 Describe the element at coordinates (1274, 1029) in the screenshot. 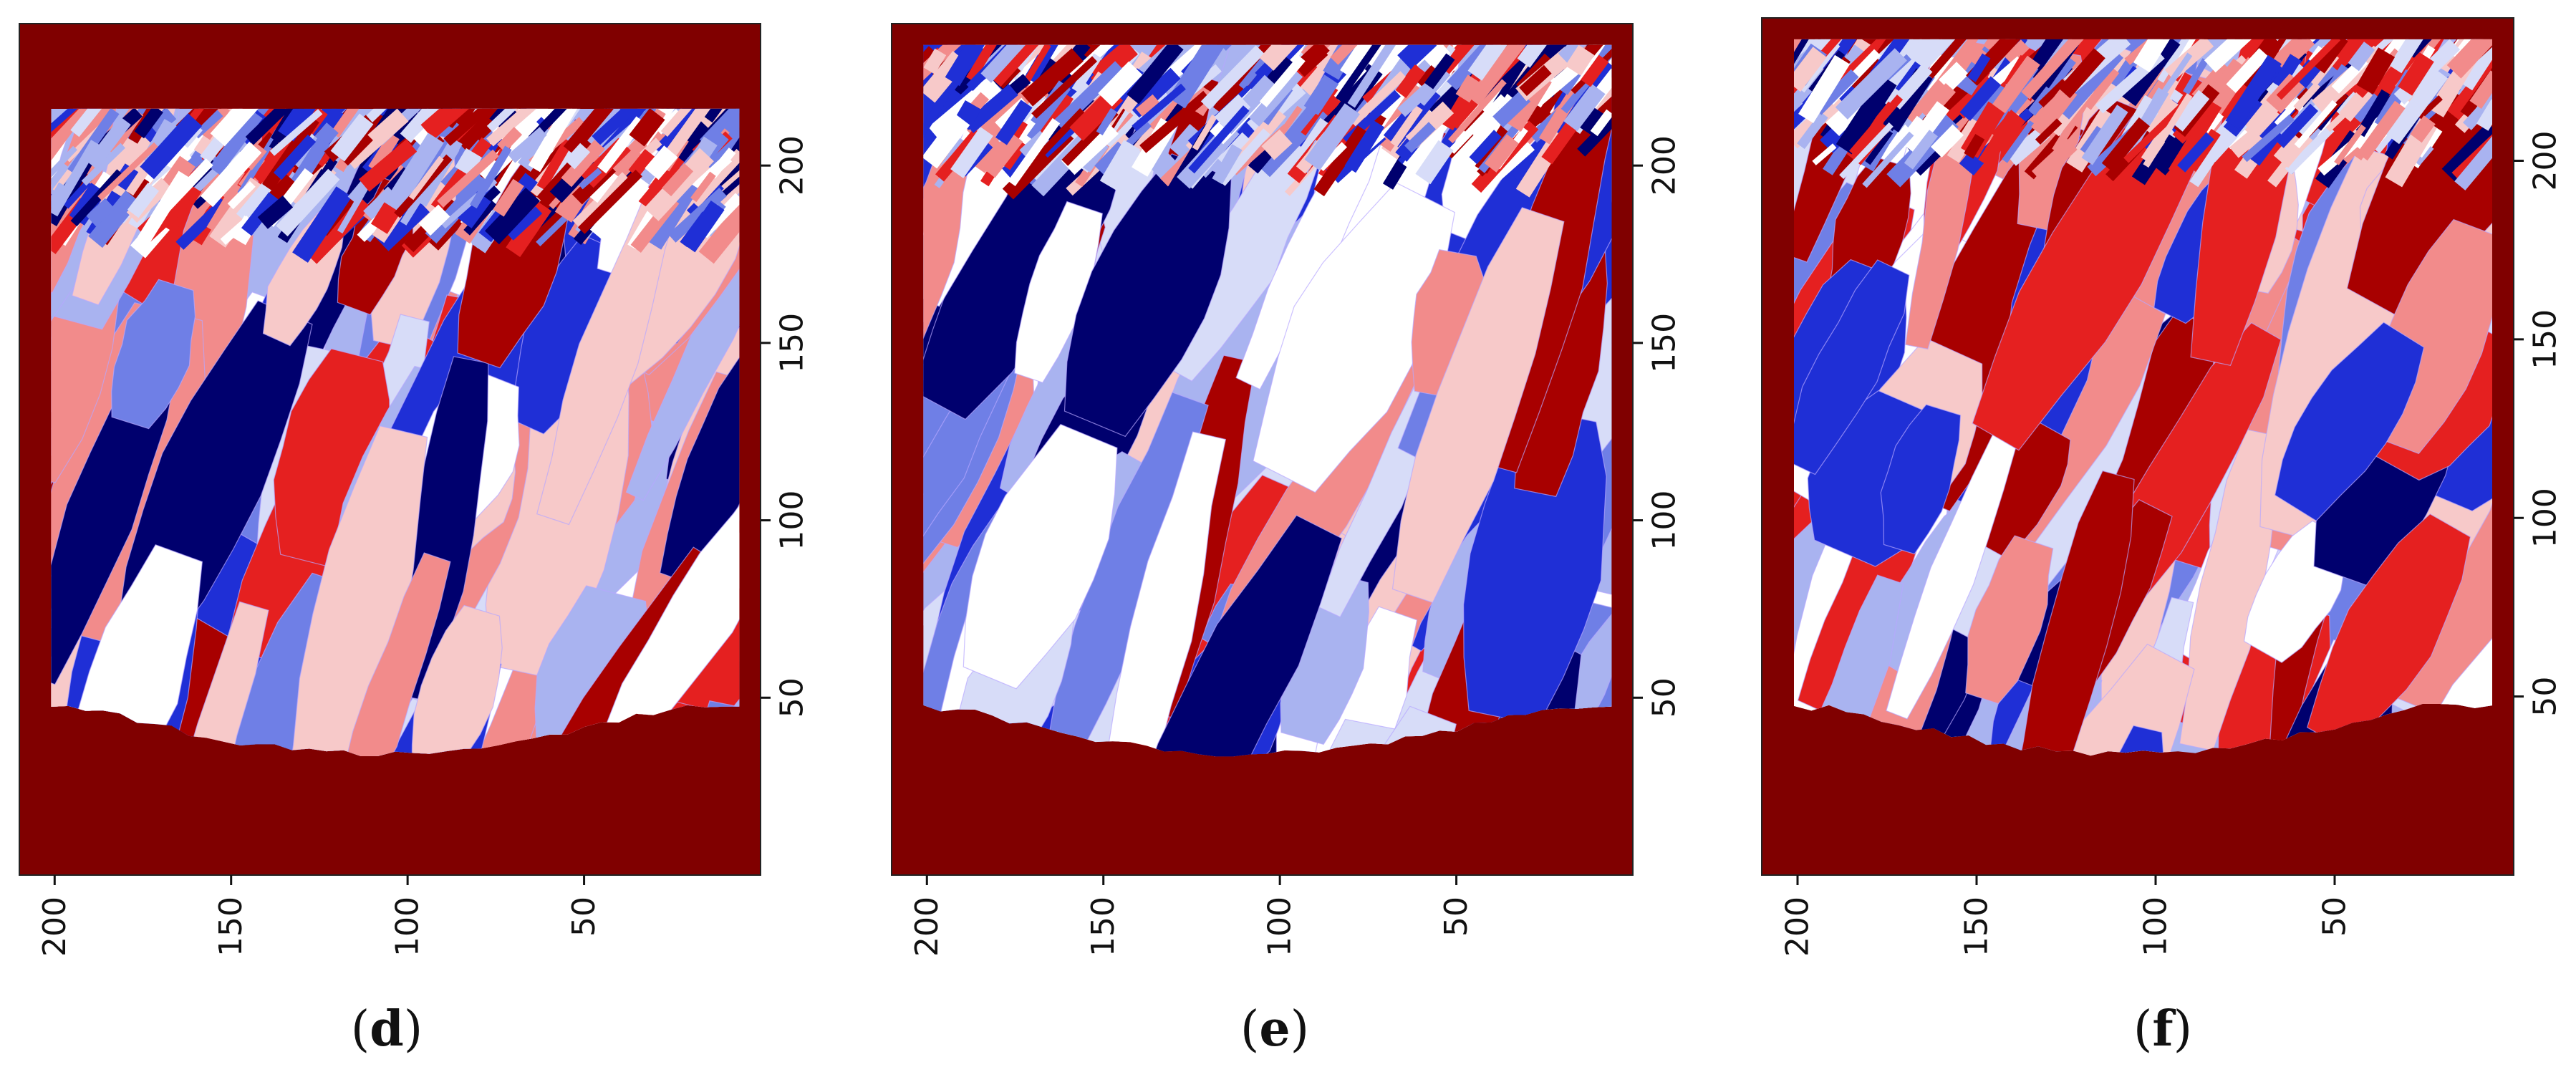

I see `panel-e-caption: (e)` at that location.